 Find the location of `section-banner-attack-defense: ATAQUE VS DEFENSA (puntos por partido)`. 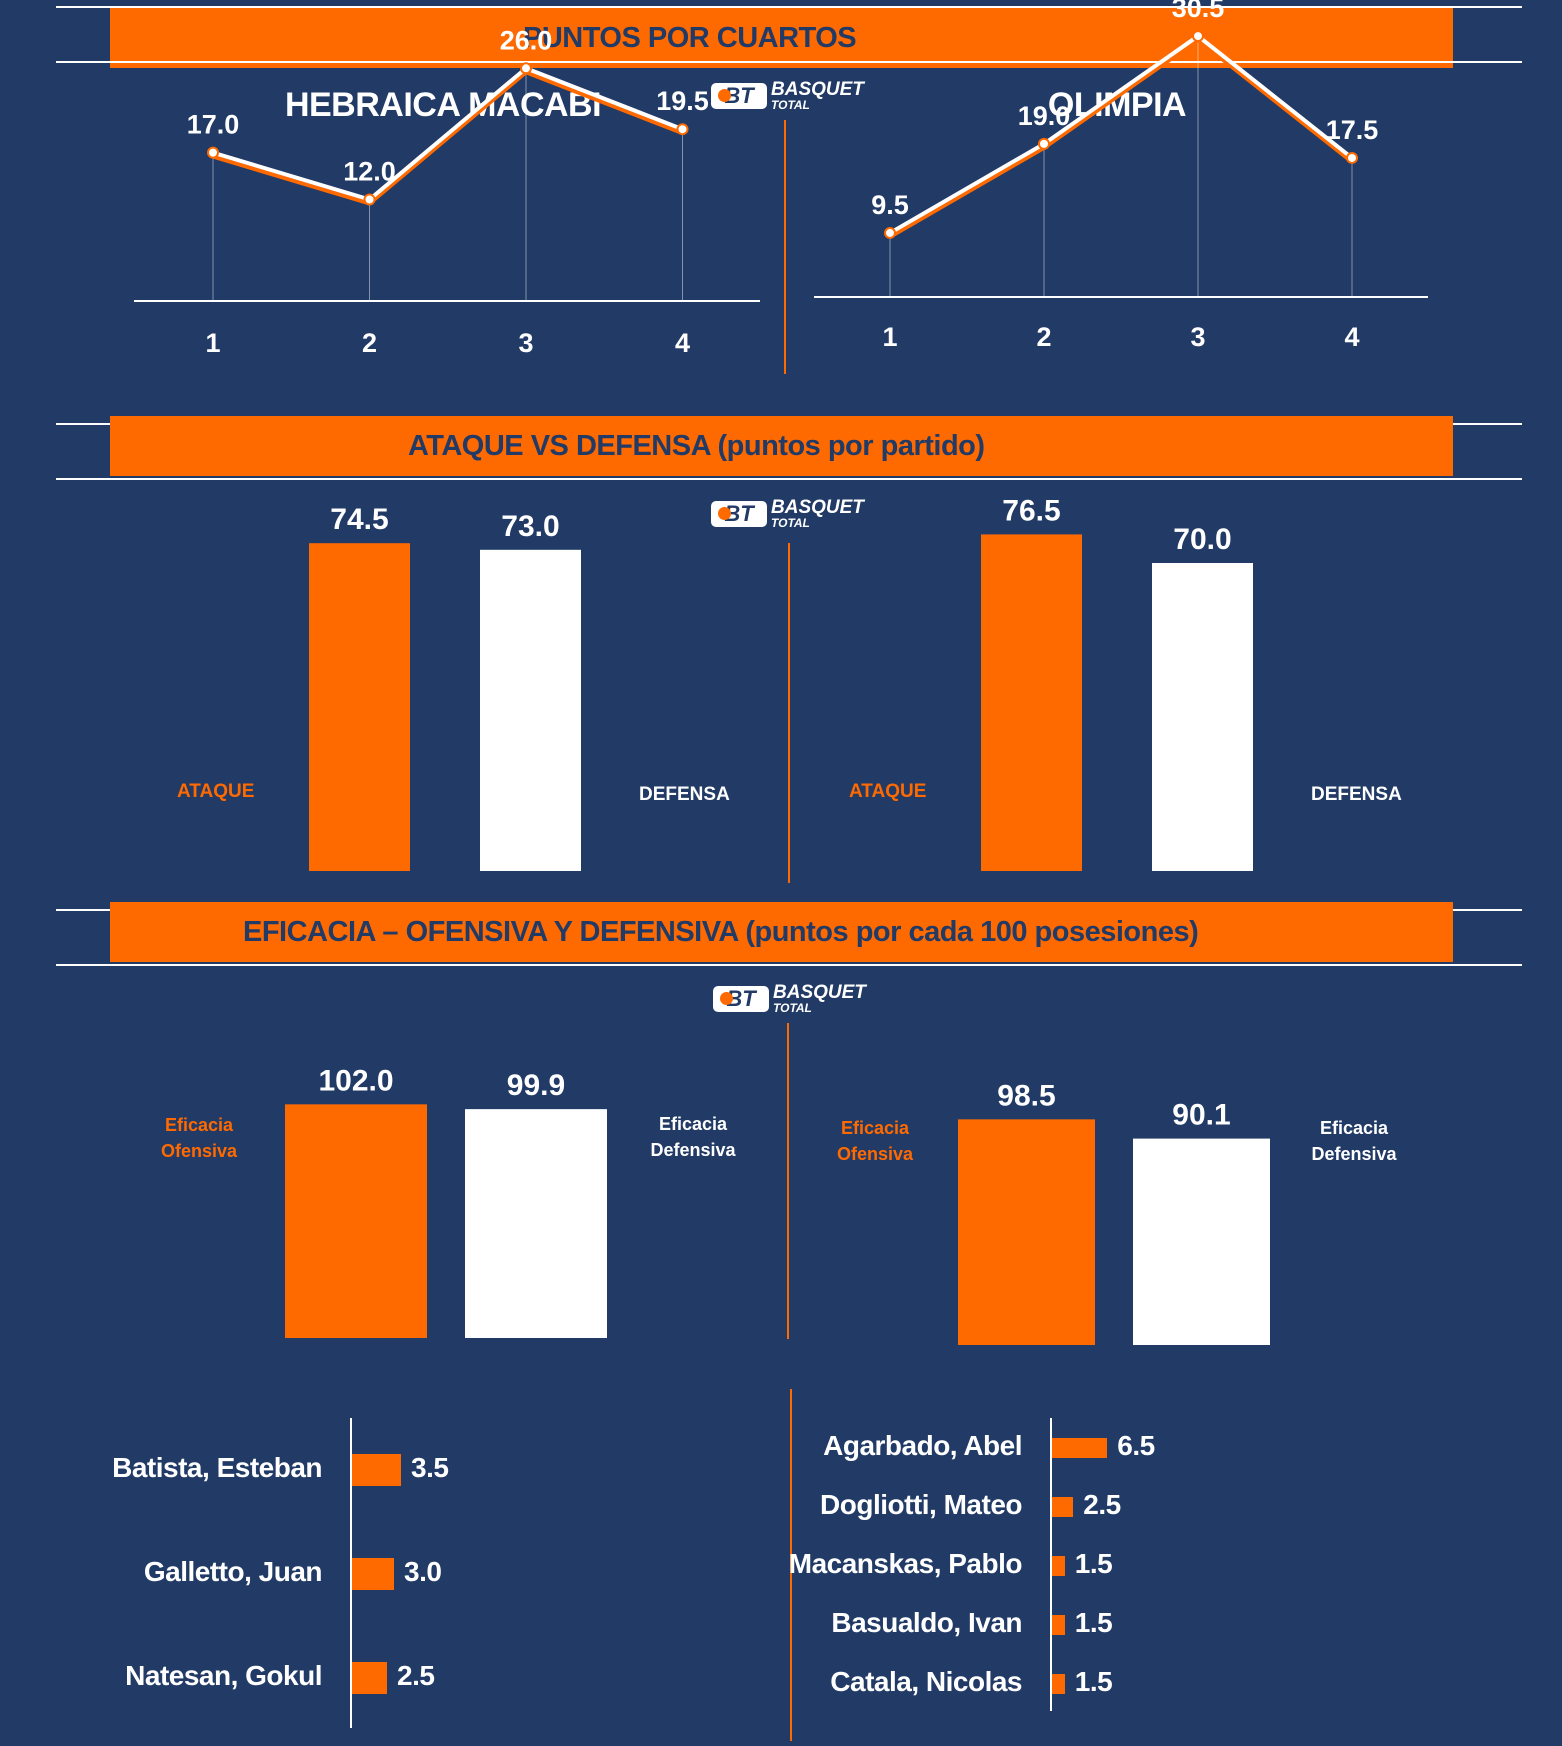

section-banner-attack-defense: ATAQUE VS DEFENSA (puntos por partido) is located at coordinates (781, 446).